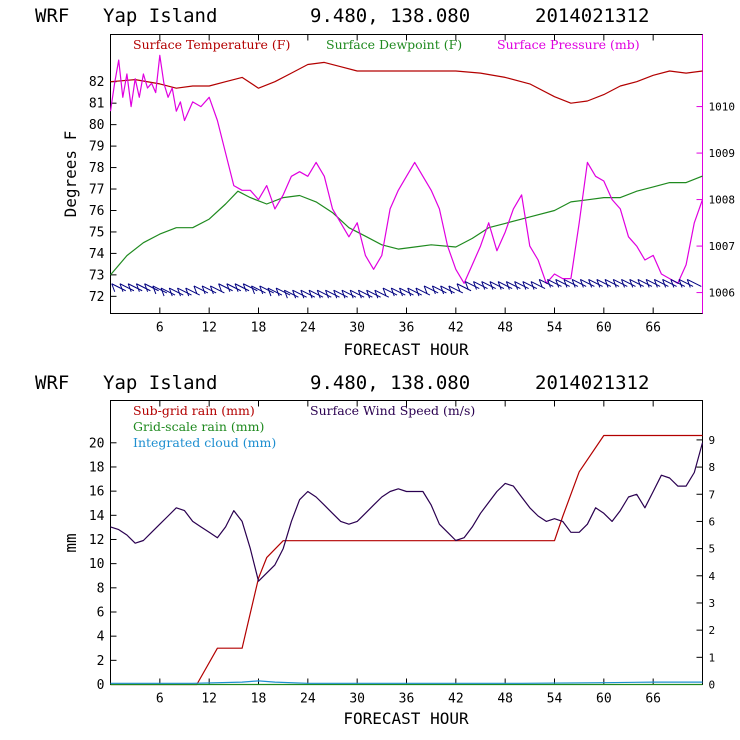  I want to click on chart1-x-tick-label: 12, so click(209, 328).